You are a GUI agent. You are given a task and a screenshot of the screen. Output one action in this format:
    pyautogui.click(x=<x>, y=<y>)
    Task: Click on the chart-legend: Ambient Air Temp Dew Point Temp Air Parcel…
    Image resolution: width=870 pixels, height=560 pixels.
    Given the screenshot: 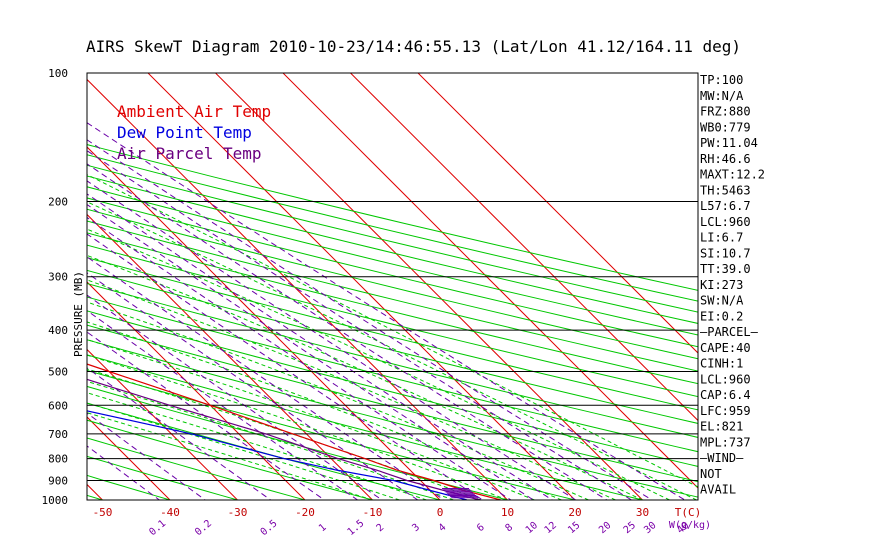 What is the action you would take?
    pyautogui.click(x=194, y=132)
    